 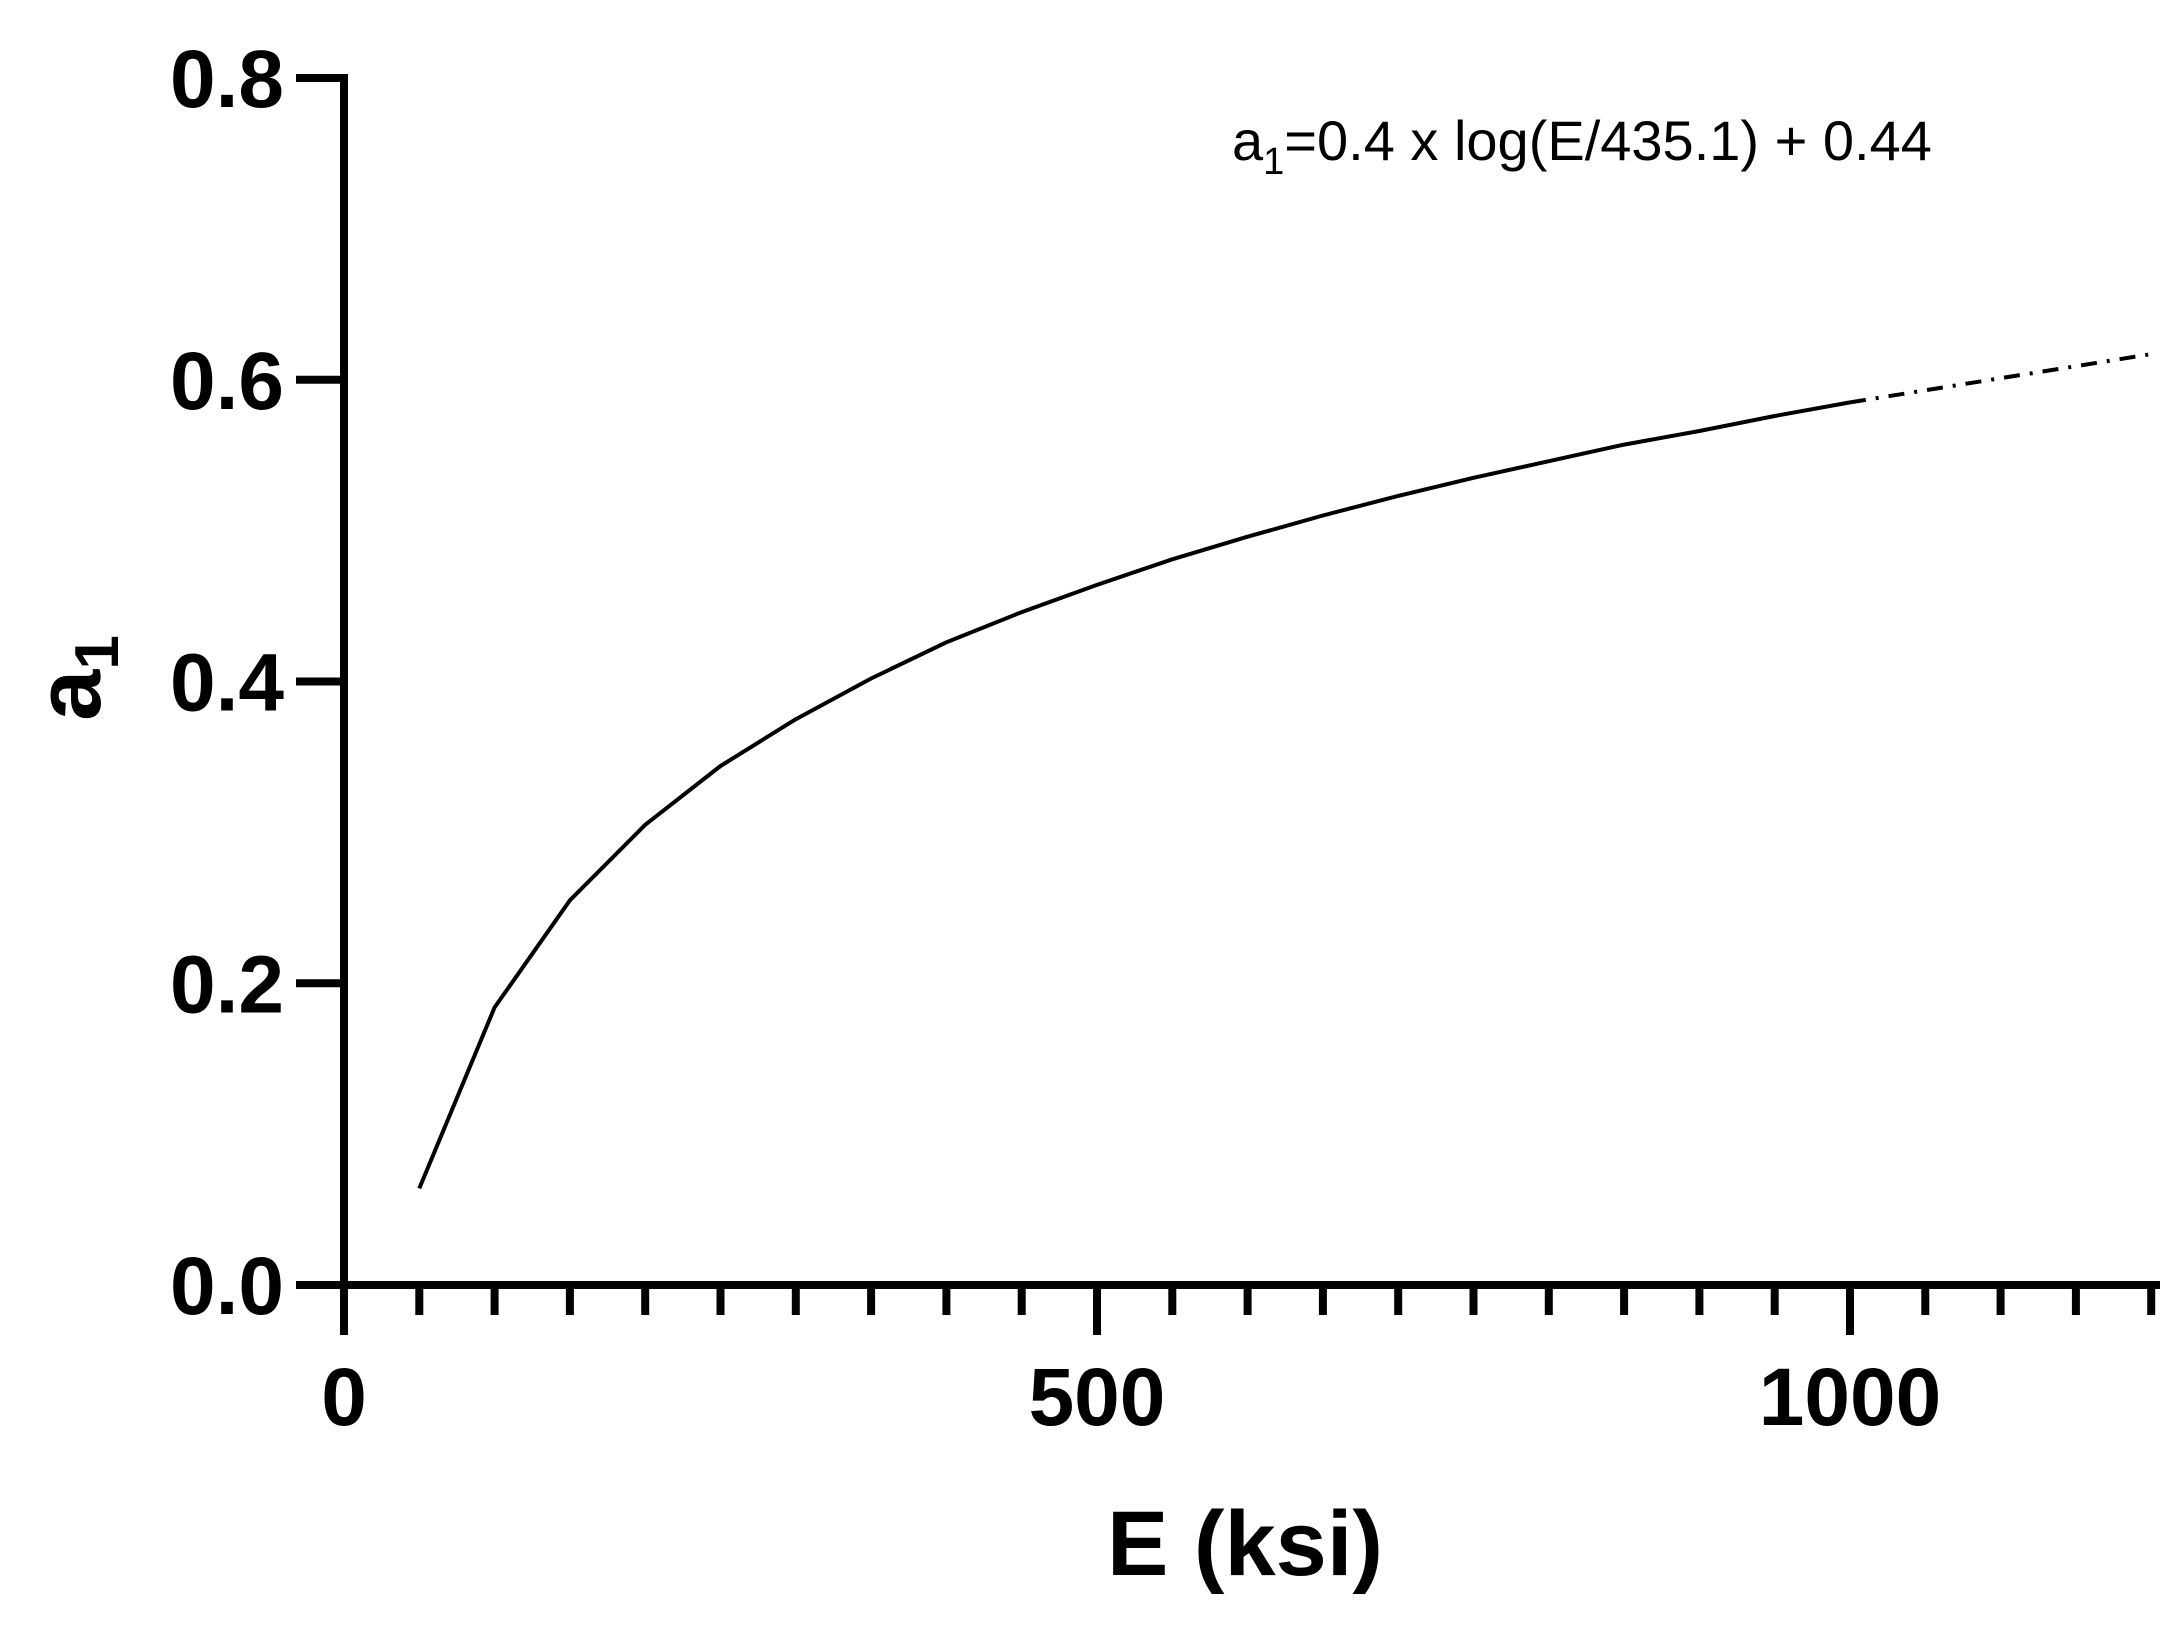 I want to click on y-tick-label: 0.2, so click(x=227, y=984).